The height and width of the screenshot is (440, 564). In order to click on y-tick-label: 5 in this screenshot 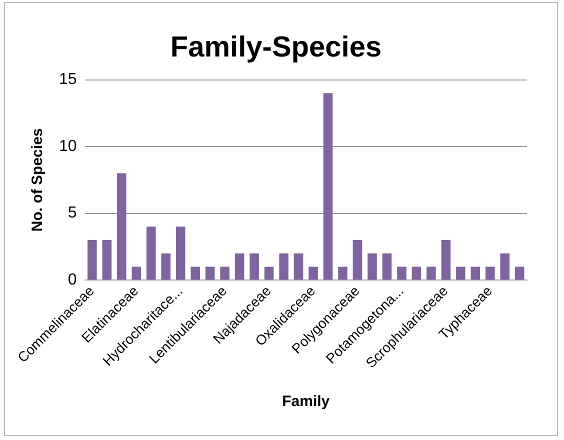, I will do `click(72, 213)`.